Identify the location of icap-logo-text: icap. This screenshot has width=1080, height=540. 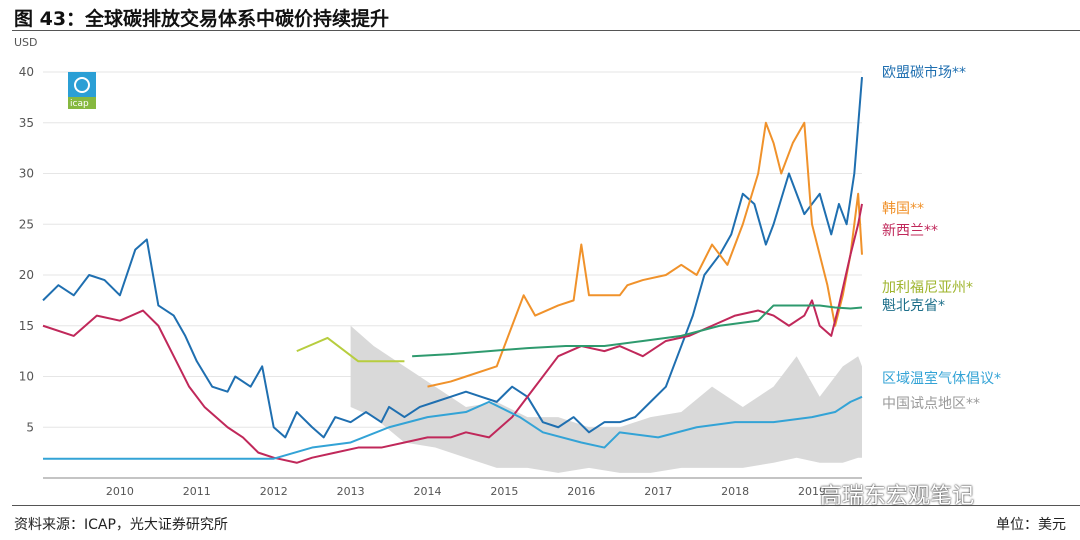
(79, 104).